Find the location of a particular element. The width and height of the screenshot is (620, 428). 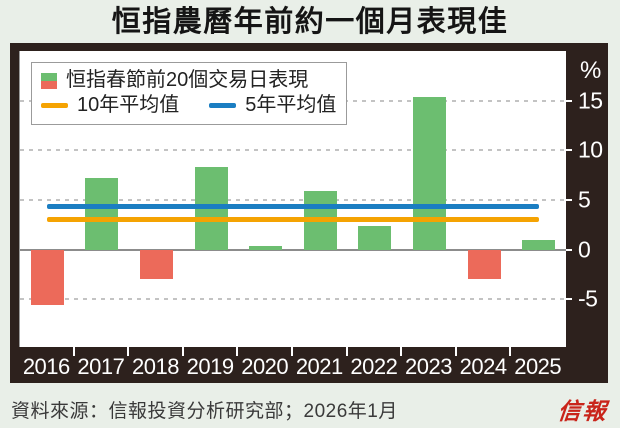

bar-2016 is located at coordinates (47, 277).